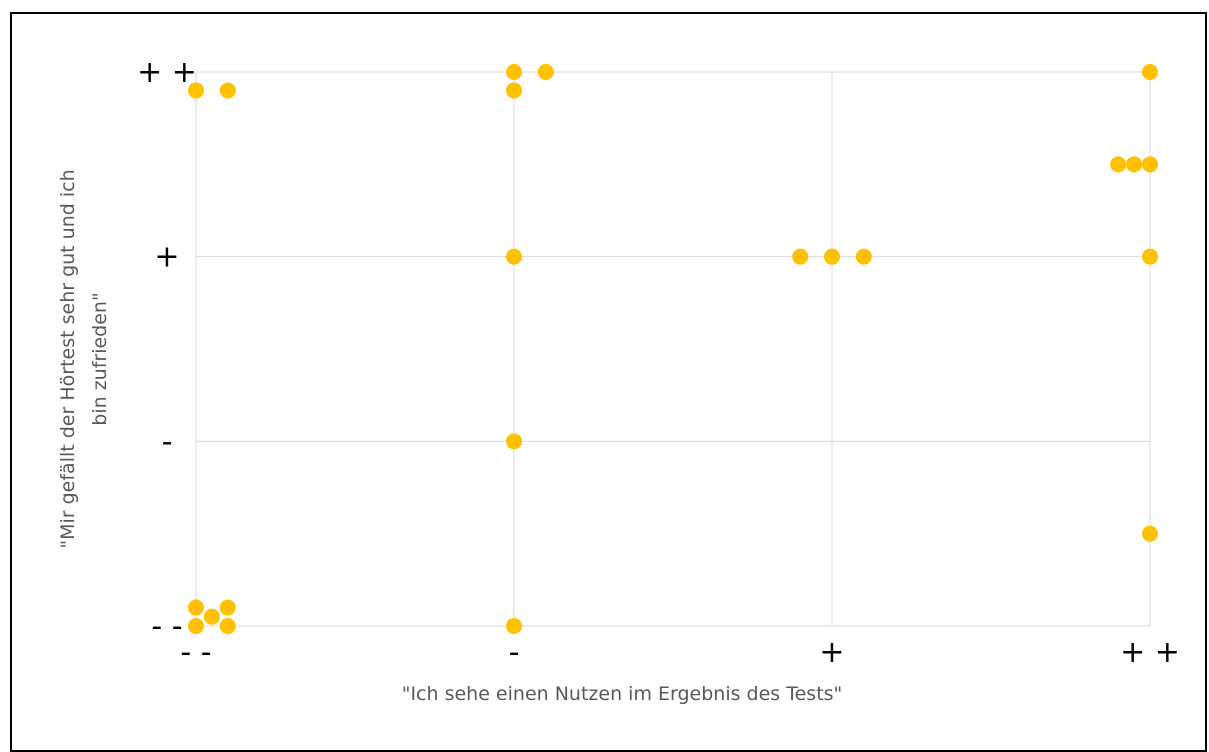  I want to click on x-tick-label: +, so click(831, 652).